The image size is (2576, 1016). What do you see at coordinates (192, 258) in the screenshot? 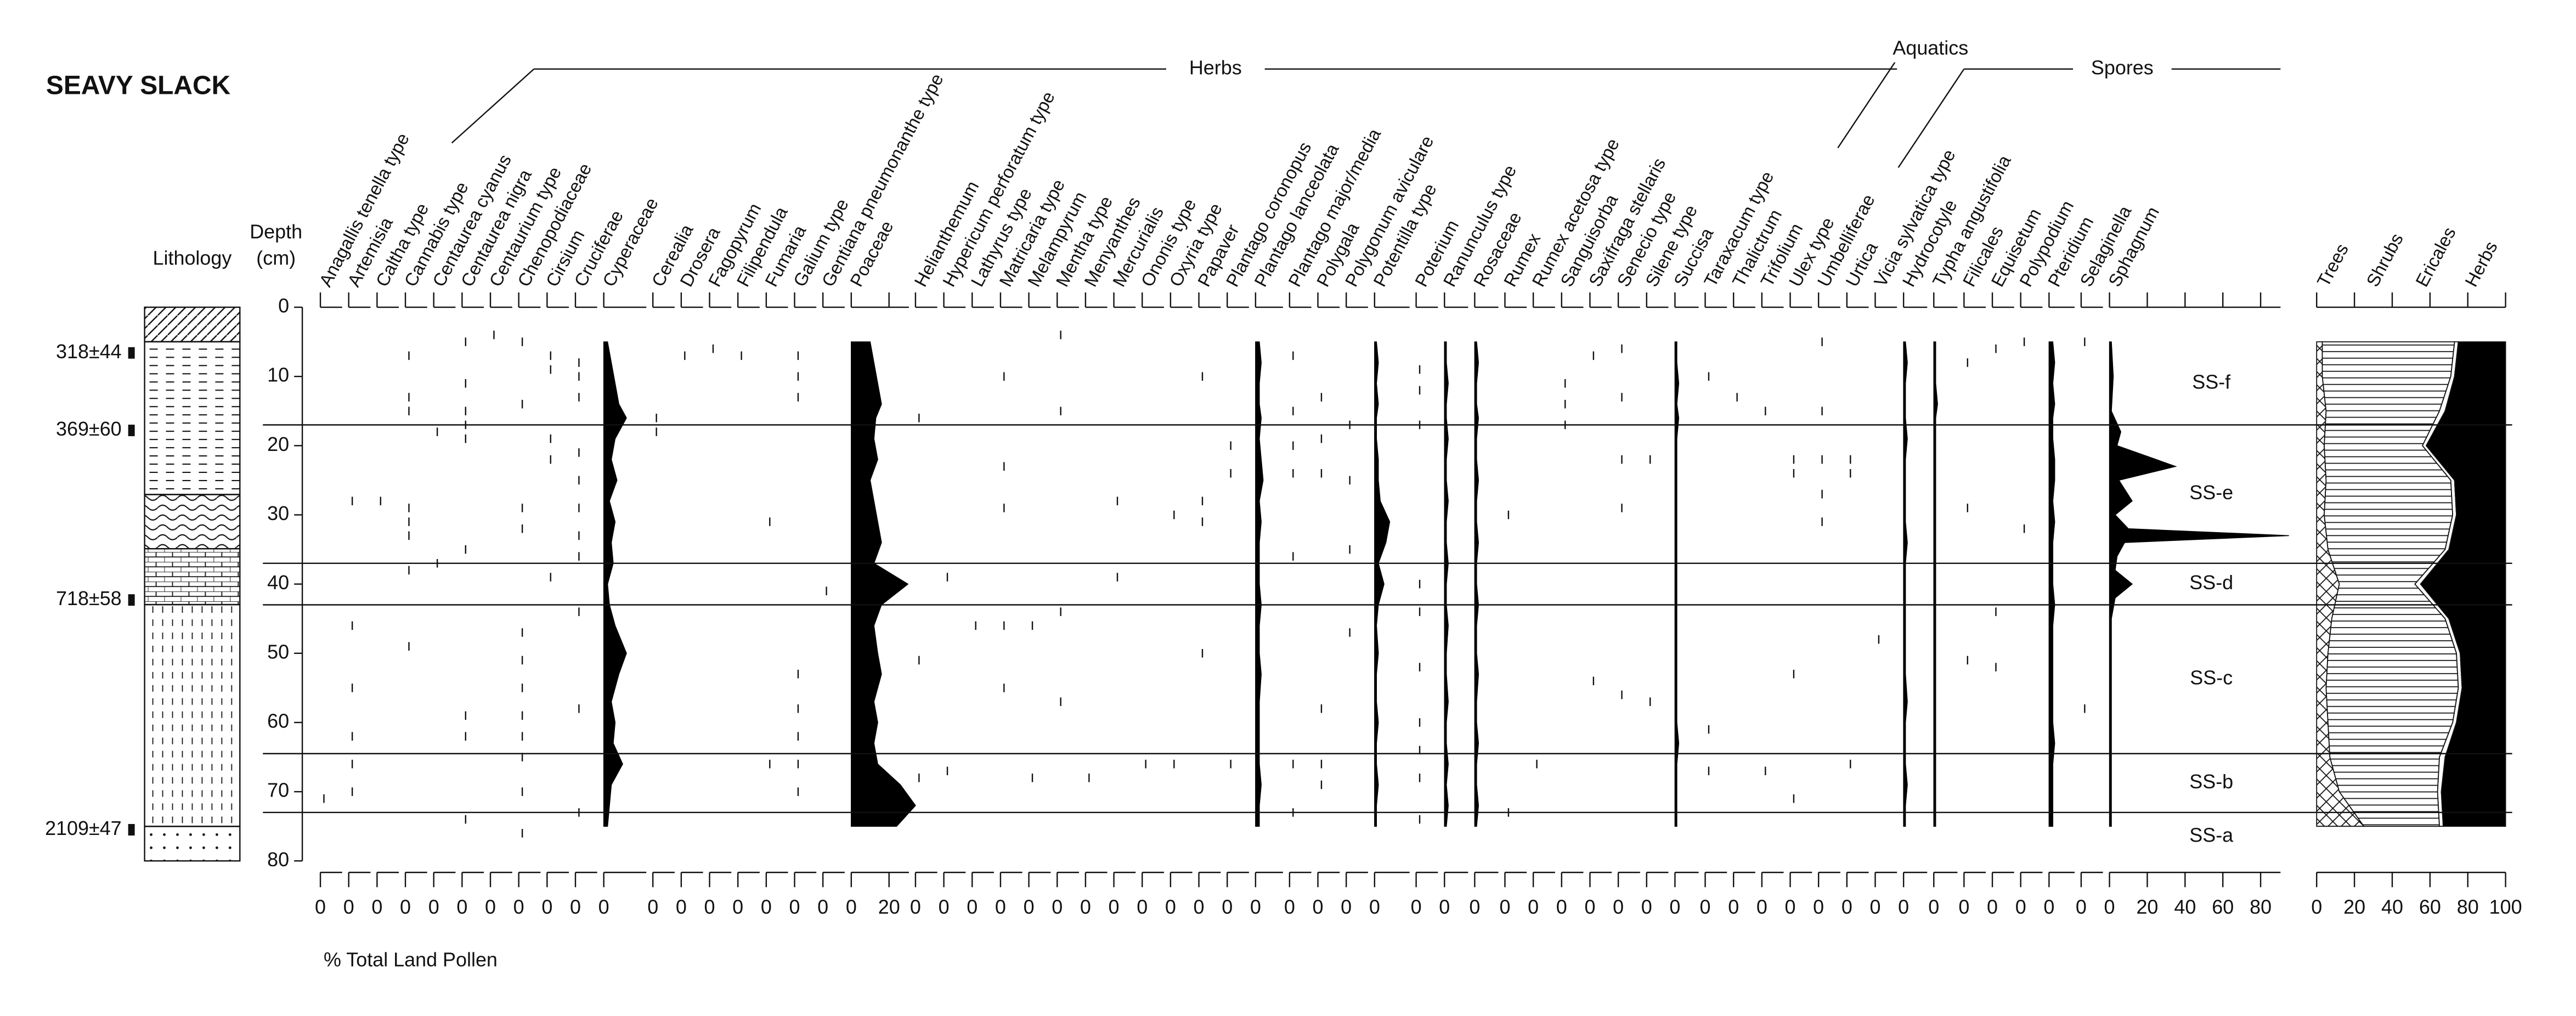
I see `lithology-label: Lithology` at bounding box center [192, 258].